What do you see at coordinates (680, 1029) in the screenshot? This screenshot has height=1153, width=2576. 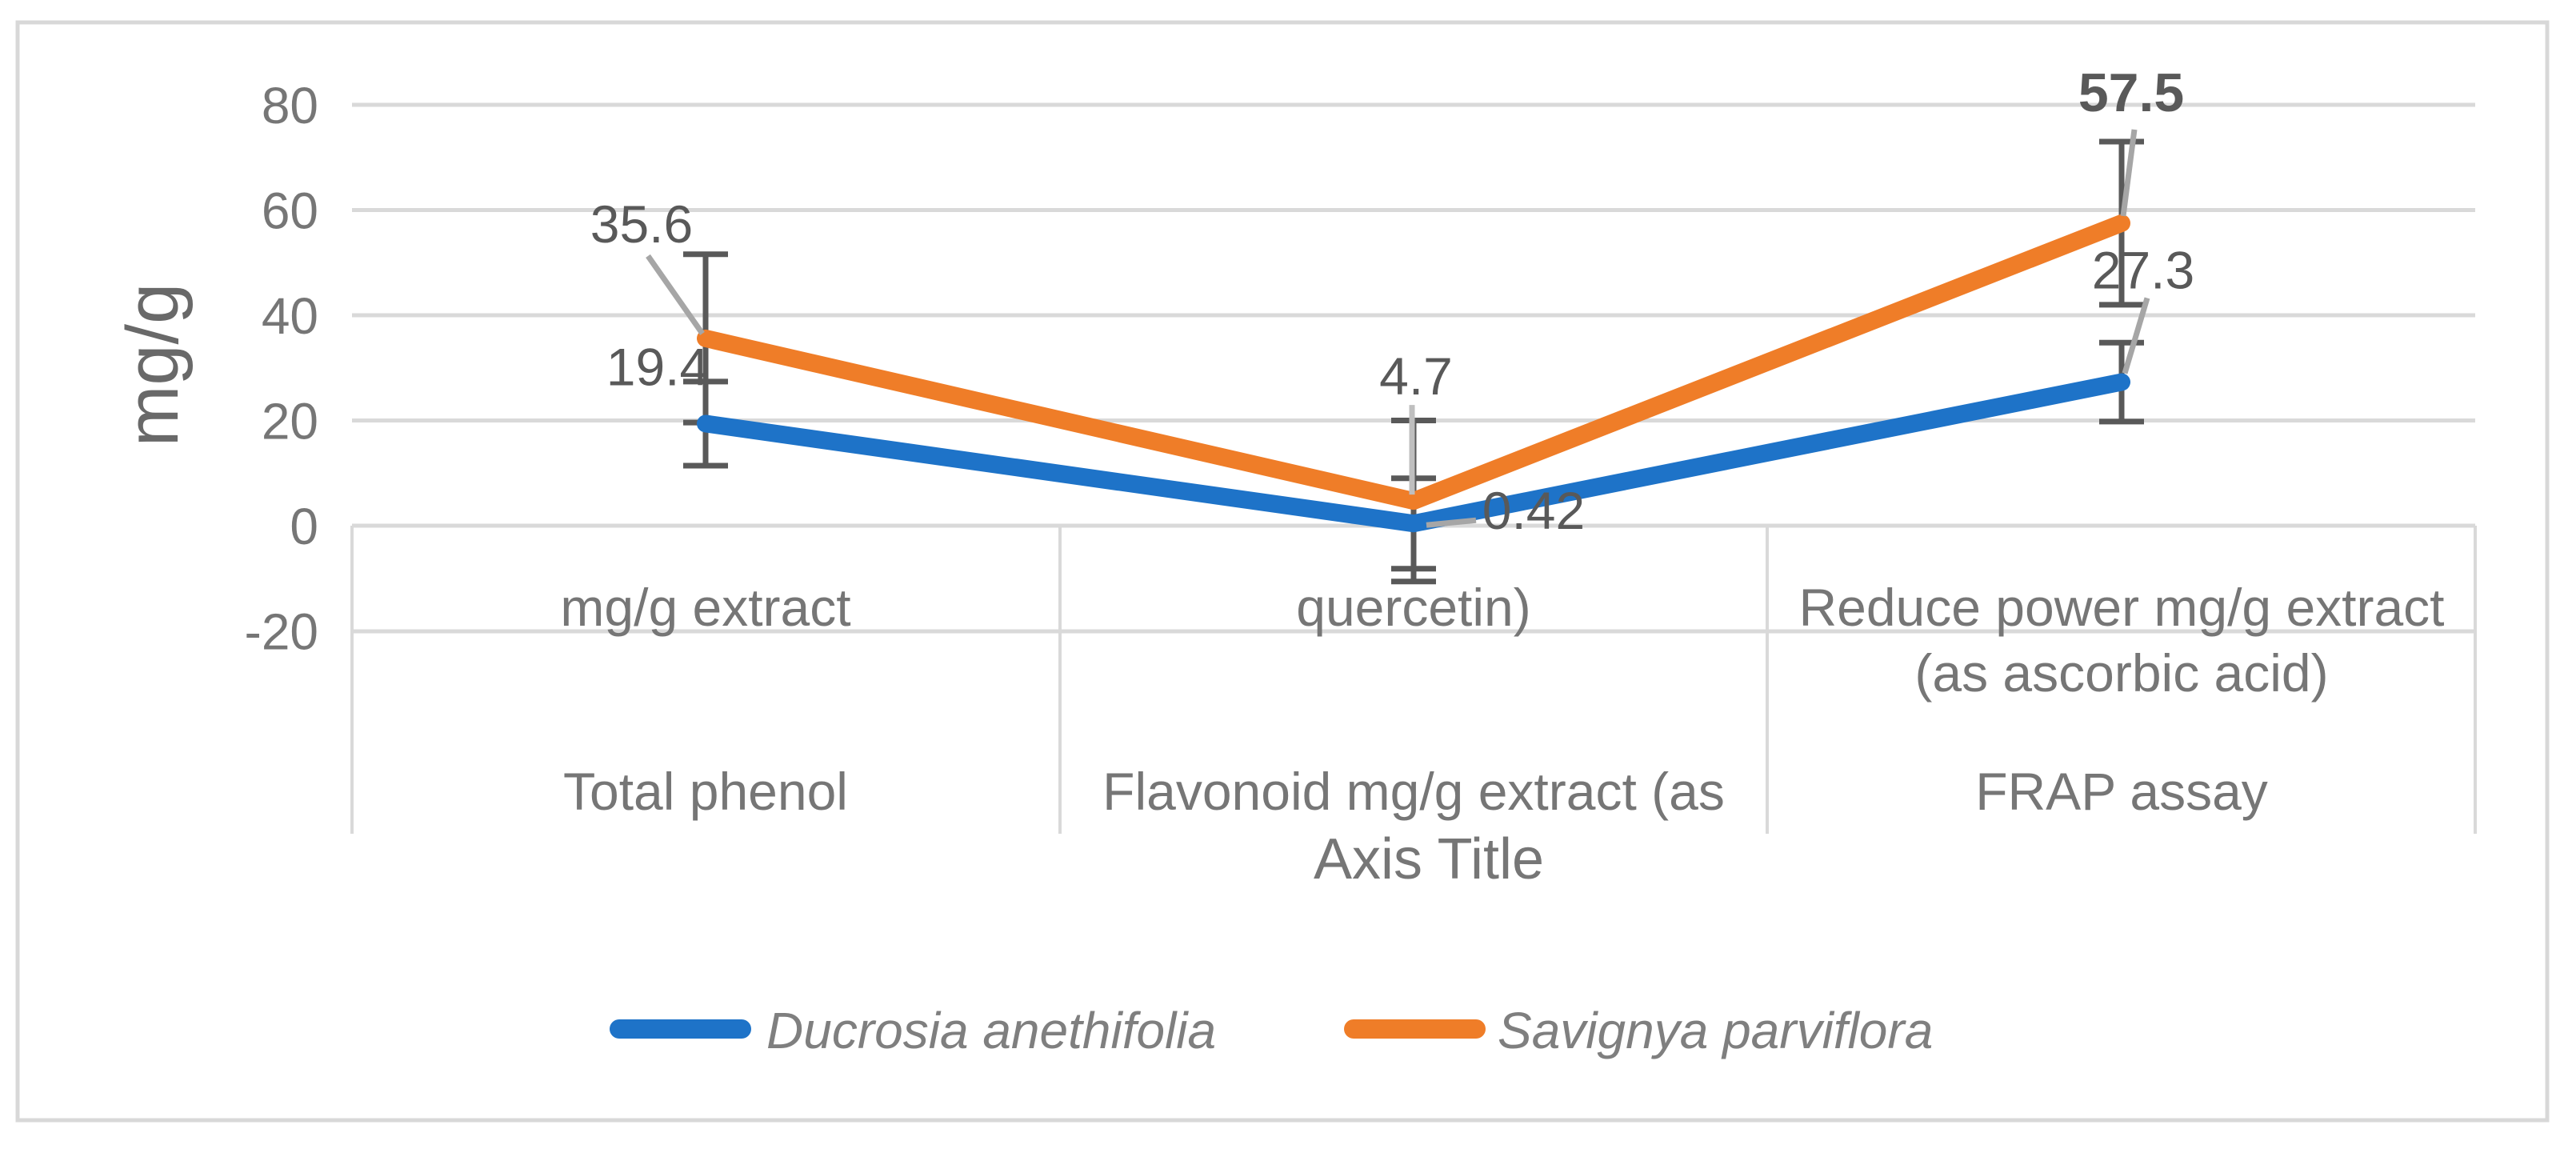 I see `legend-swatch-ducrosia-anethifolia` at bounding box center [680, 1029].